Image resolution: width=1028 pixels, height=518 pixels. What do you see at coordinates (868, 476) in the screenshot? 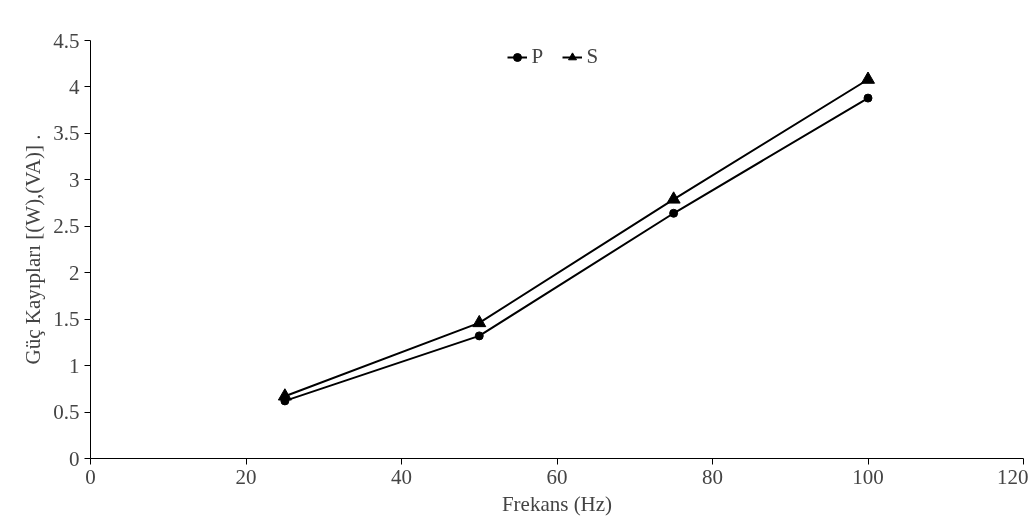
I see `x-tick-label: 100` at bounding box center [868, 476].